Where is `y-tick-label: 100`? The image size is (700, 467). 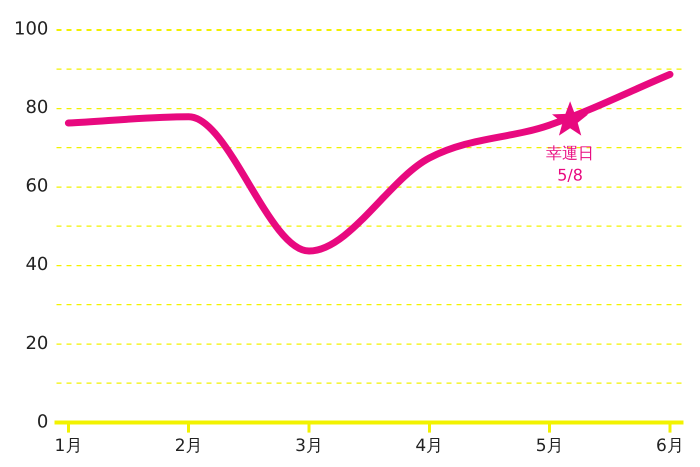 y-tick-label: 100 is located at coordinates (31, 29).